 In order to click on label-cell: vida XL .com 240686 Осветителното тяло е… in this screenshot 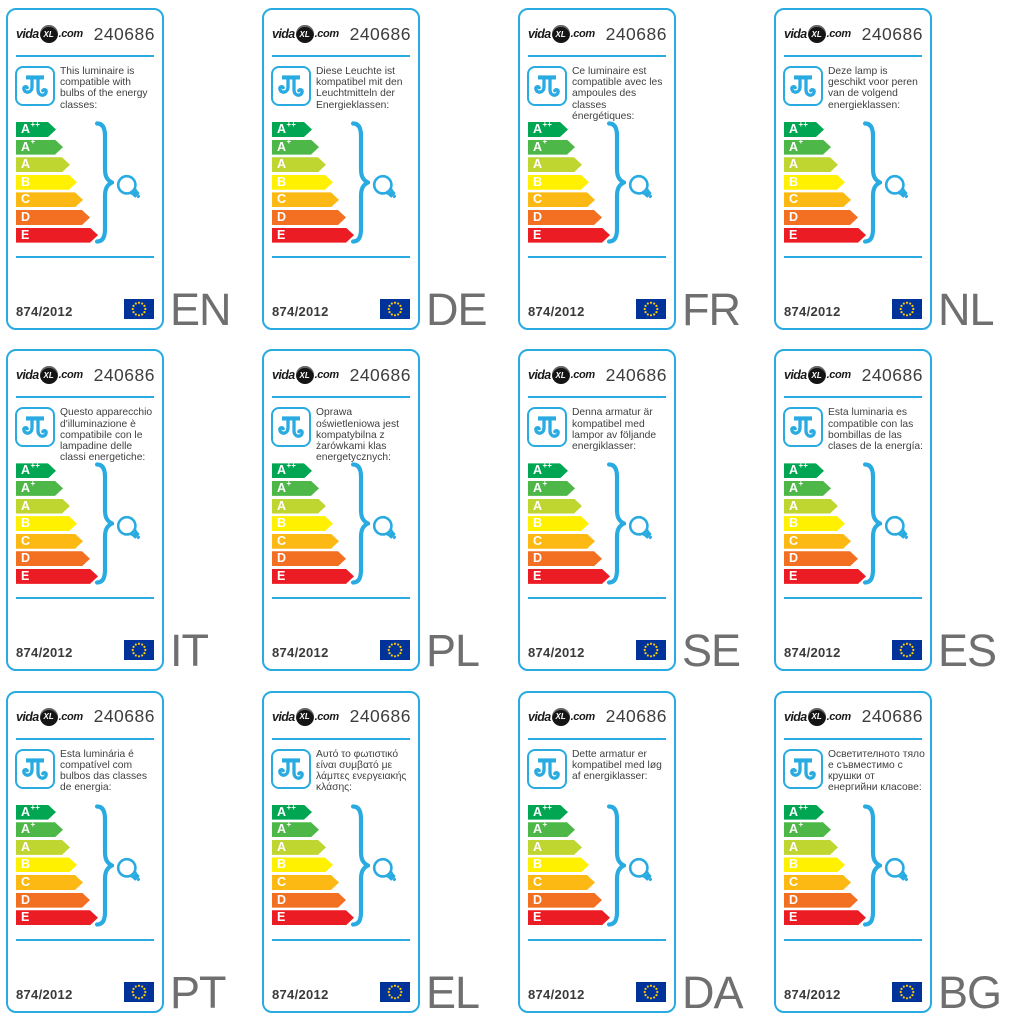, I will do `click(896, 853)`.